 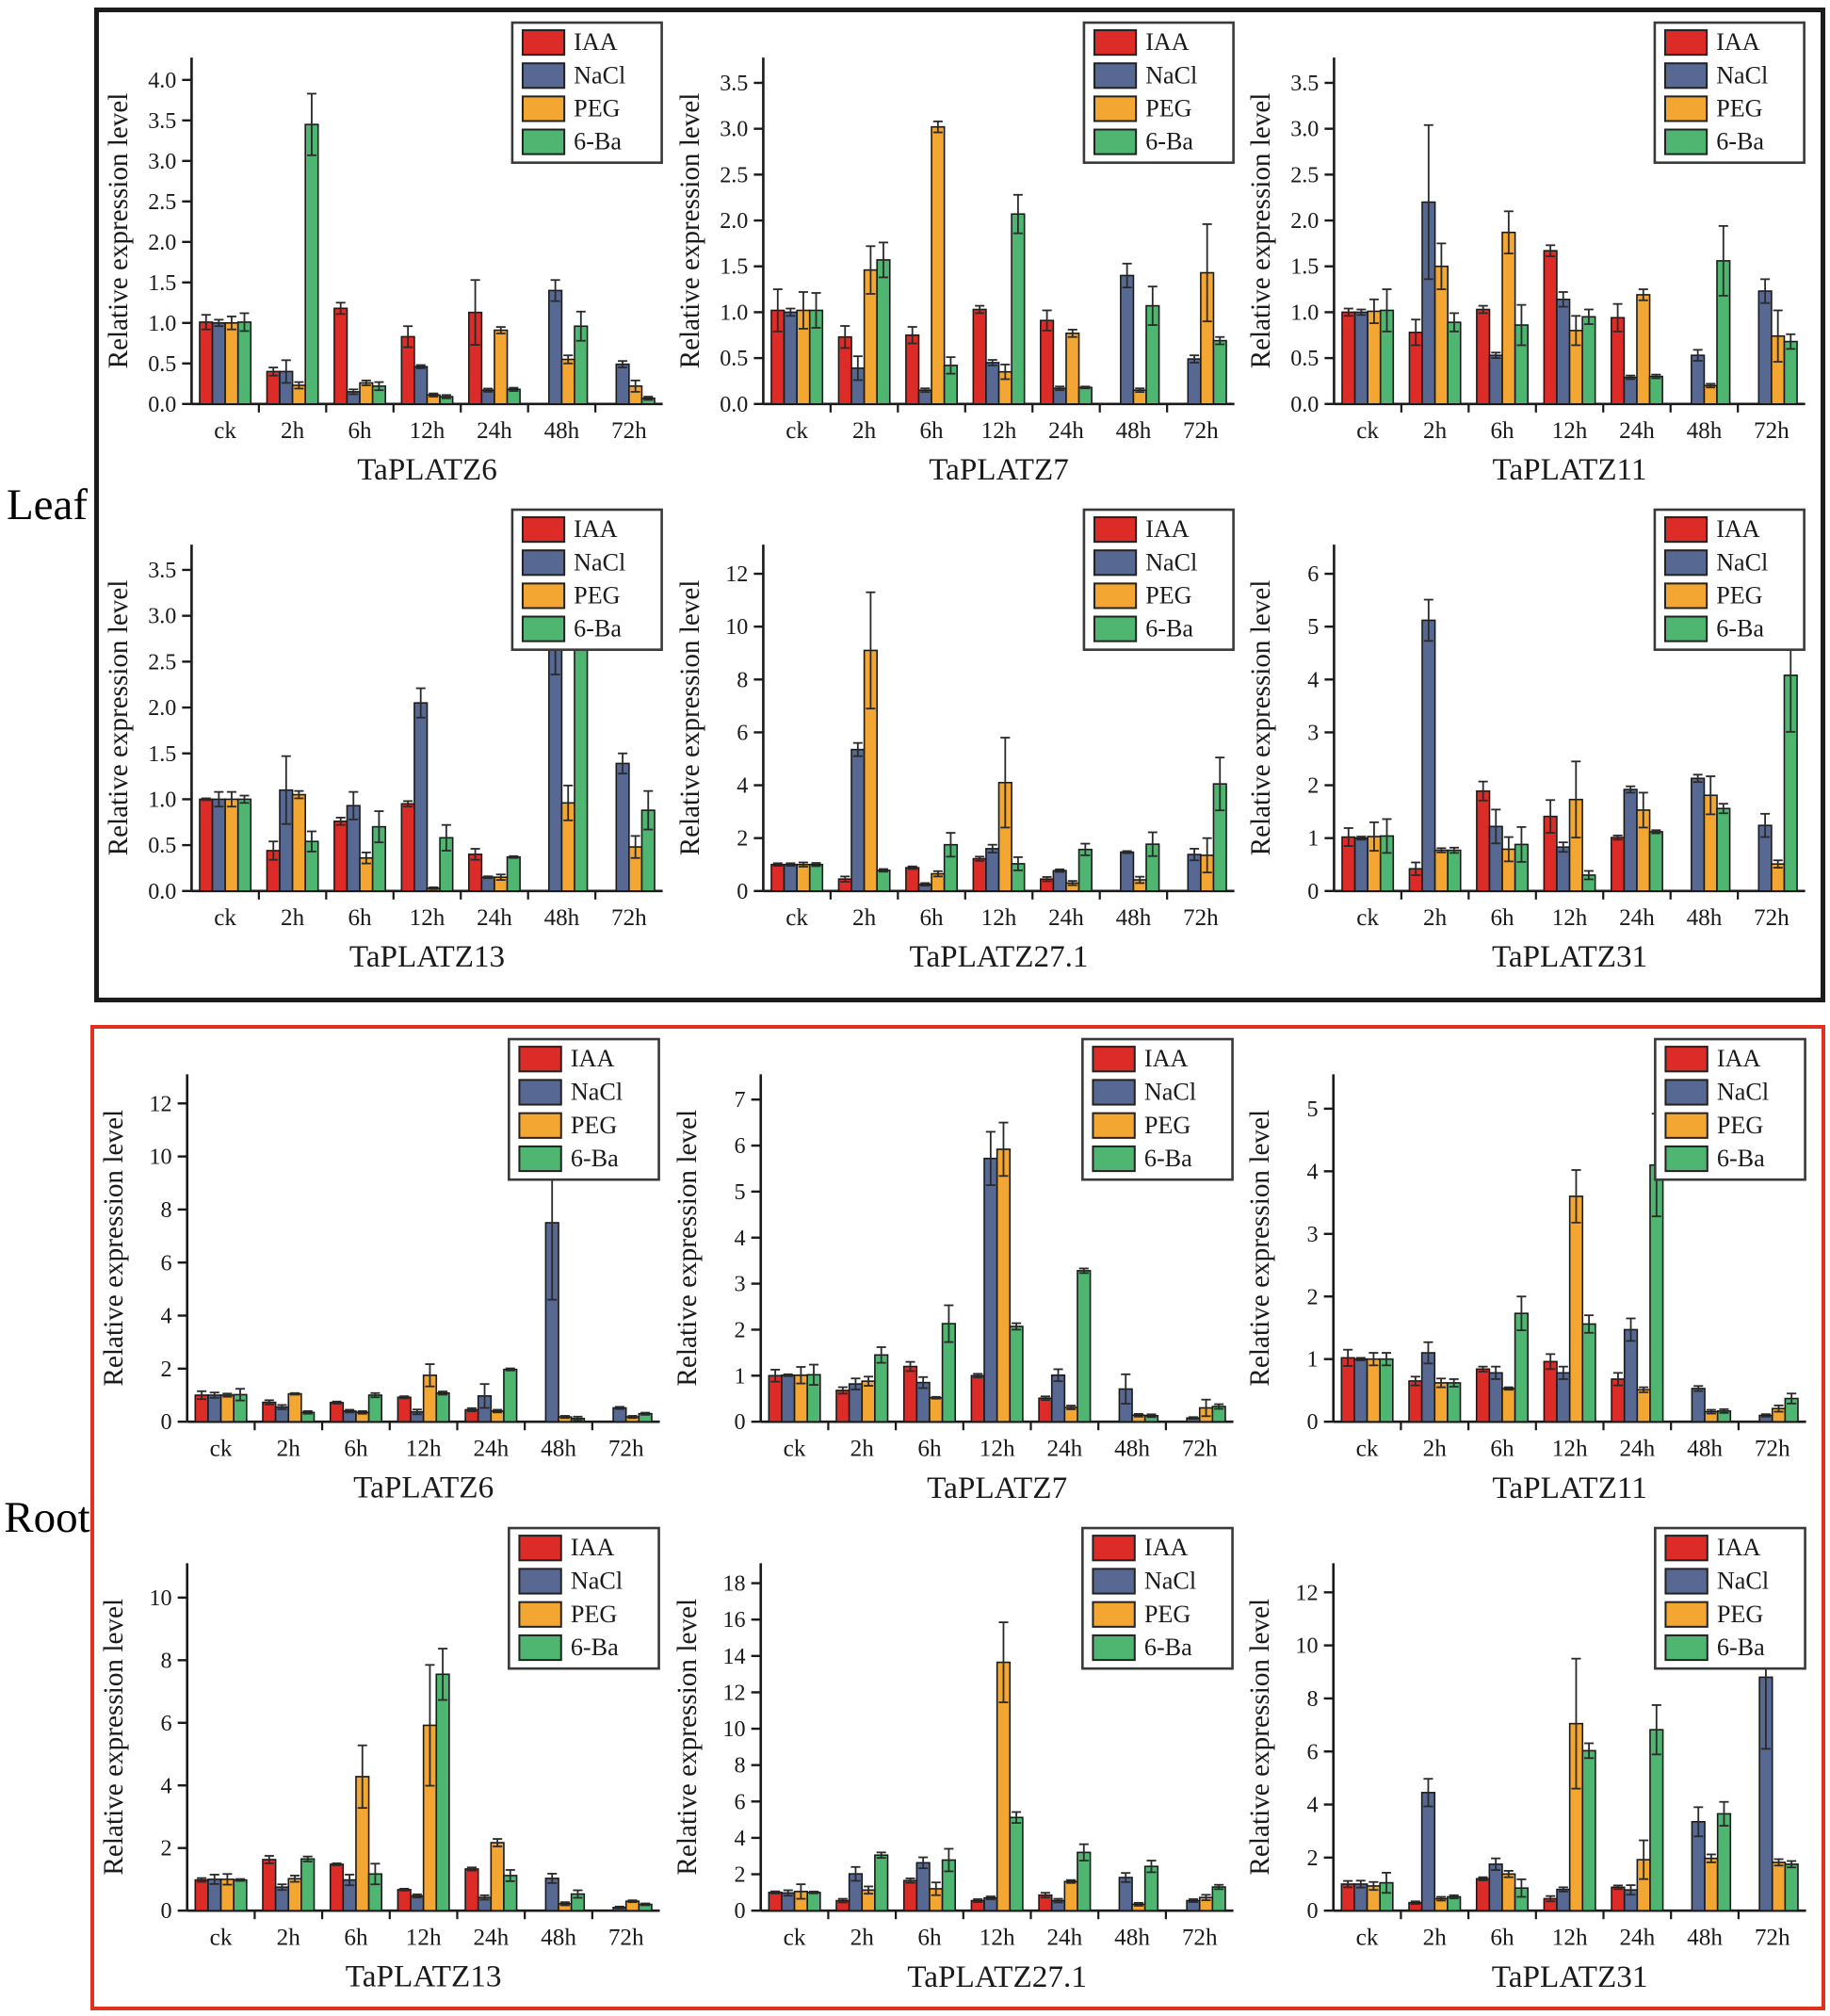 What do you see at coordinates (997, 1488) in the screenshot?
I see `chart-title: TaPLATZ7` at bounding box center [997, 1488].